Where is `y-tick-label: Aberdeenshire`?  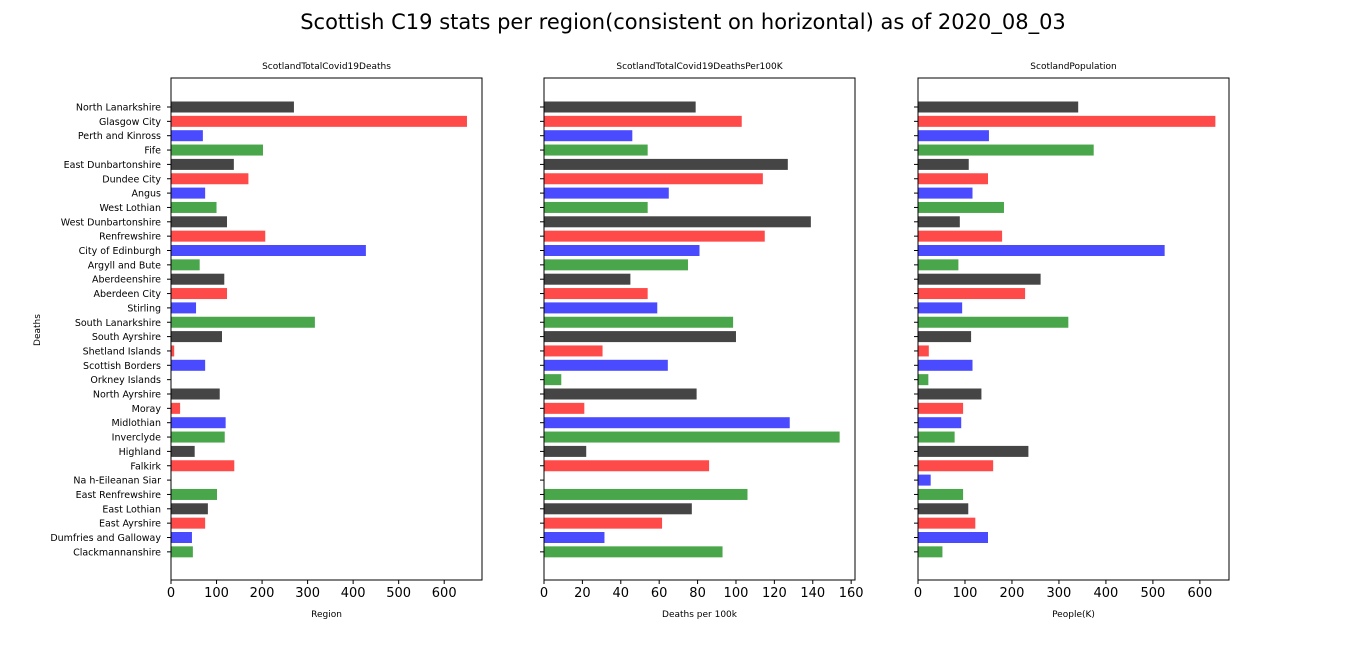 y-tick-label: Aberdeenshire is located at coordinates (126, 280).